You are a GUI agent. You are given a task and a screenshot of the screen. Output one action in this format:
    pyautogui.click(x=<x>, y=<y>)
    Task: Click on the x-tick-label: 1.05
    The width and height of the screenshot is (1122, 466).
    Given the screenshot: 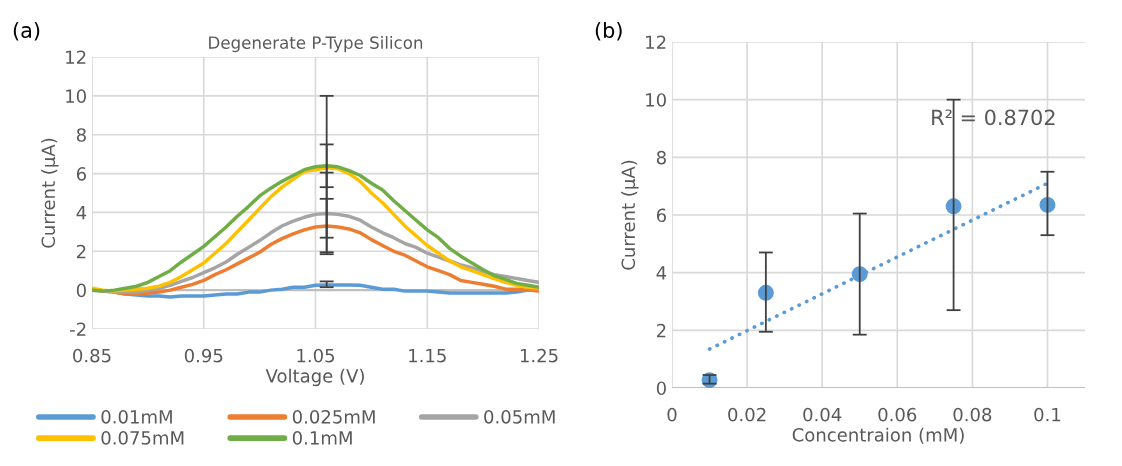 What is the action you would take?
    pyautogui.click(x=316, y=355)
    